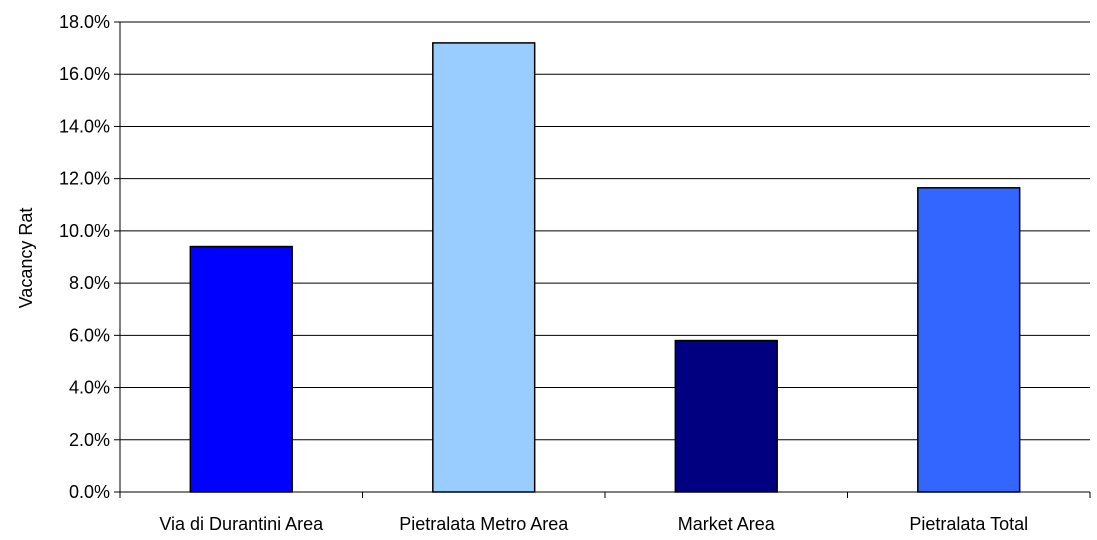 The image size is (1097, 540). Describe the element at coordinates (26, 258) in the screenshot. I see `y-axis-title: Vacancy Rat` at that location.